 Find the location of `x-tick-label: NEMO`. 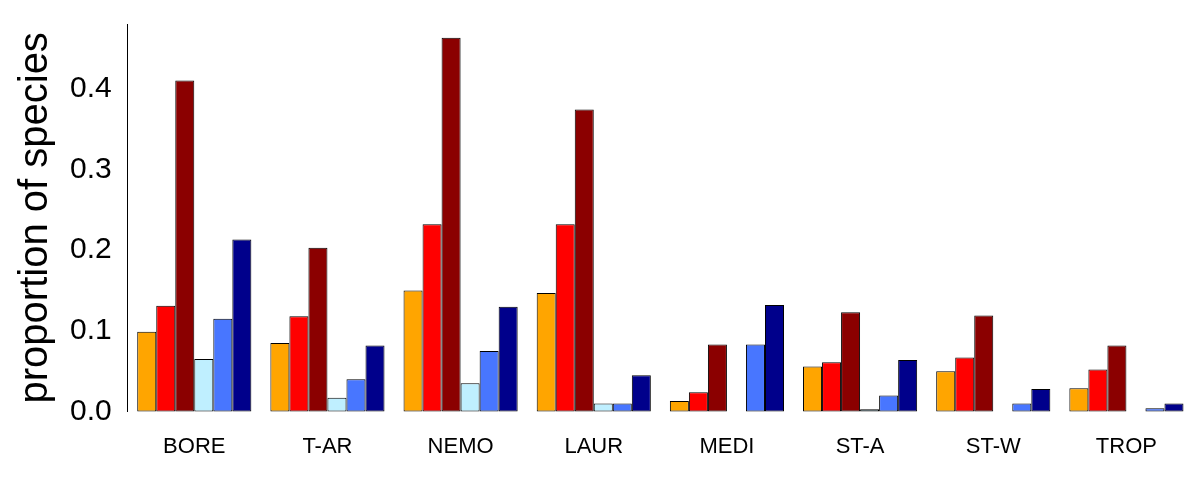

x-tick-label: NEMO is located at coordinates (460, 445).